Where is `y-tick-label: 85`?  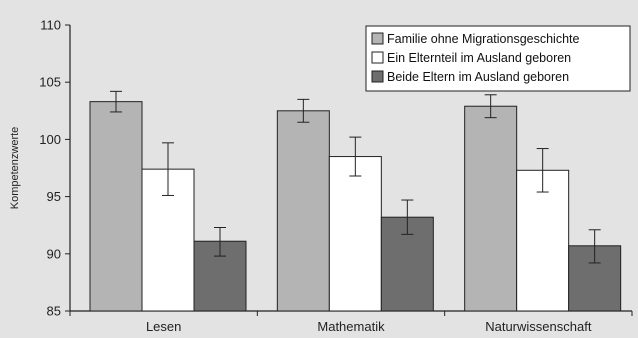 y-tick-label: 85 is located at coordinates (54, 311).